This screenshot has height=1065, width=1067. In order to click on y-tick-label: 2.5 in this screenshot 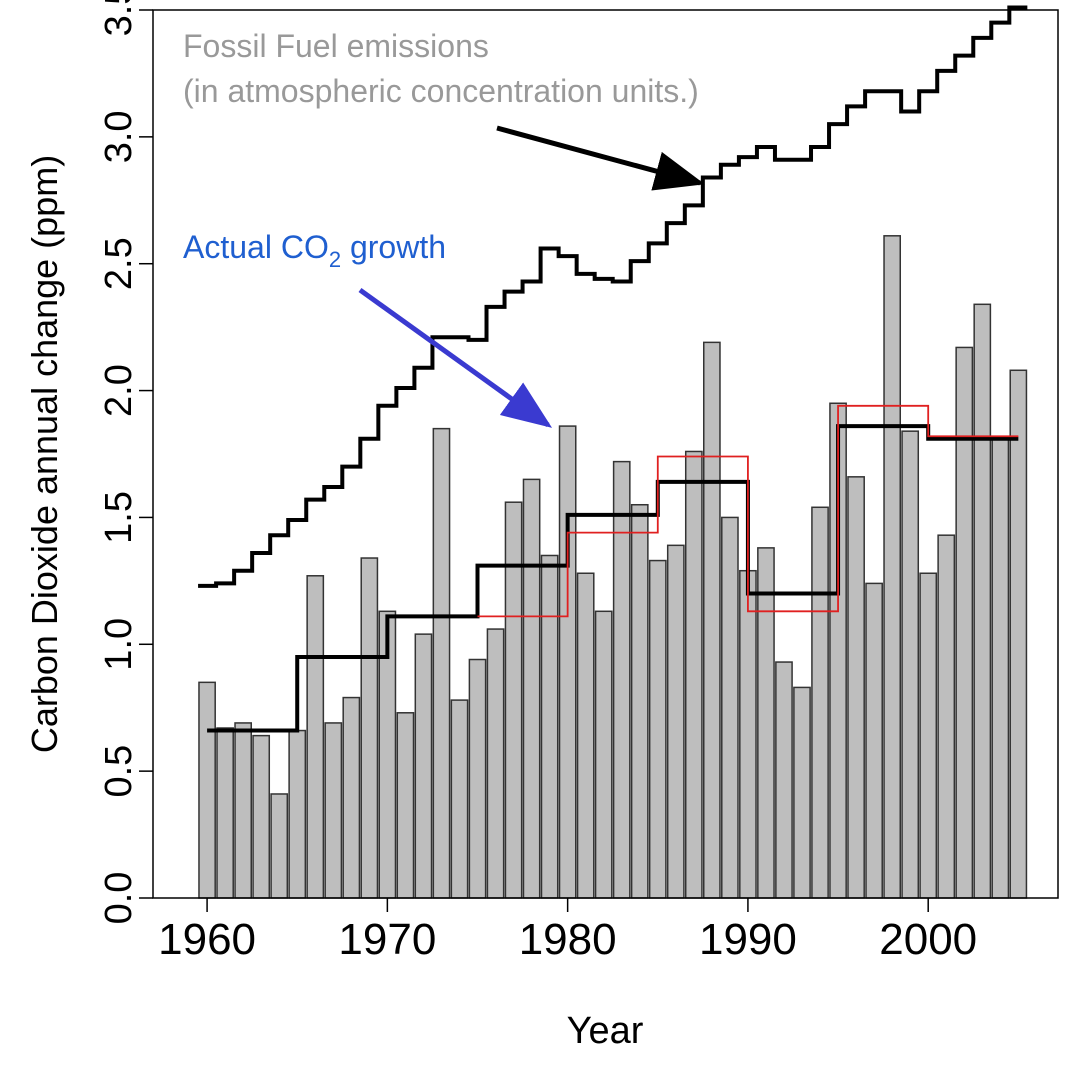, I will do `click(119, 263)`.